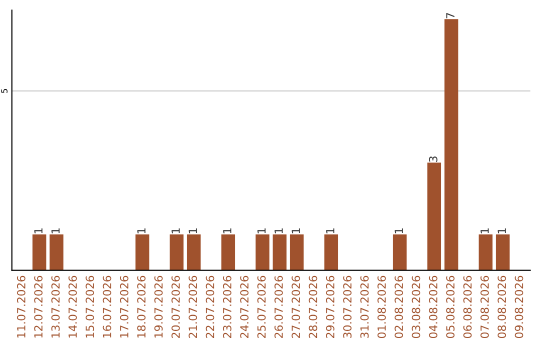 The image size is (540, 340). Describe the element at coordinates (4, 91) in the screenshot. I see `y-tick-label: 5` at that location.